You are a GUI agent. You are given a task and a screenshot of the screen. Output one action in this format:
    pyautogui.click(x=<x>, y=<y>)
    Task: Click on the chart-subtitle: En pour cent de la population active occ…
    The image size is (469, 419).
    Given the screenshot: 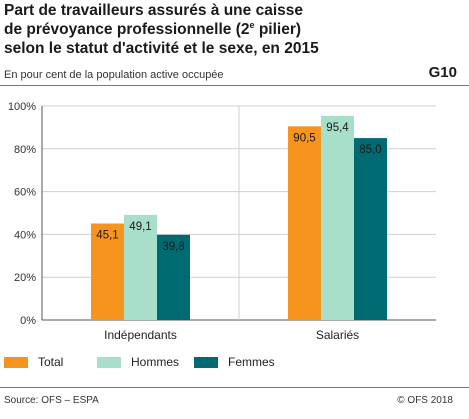 What is the action you would take?
    pyautogui.click(x=114, y=75)
    